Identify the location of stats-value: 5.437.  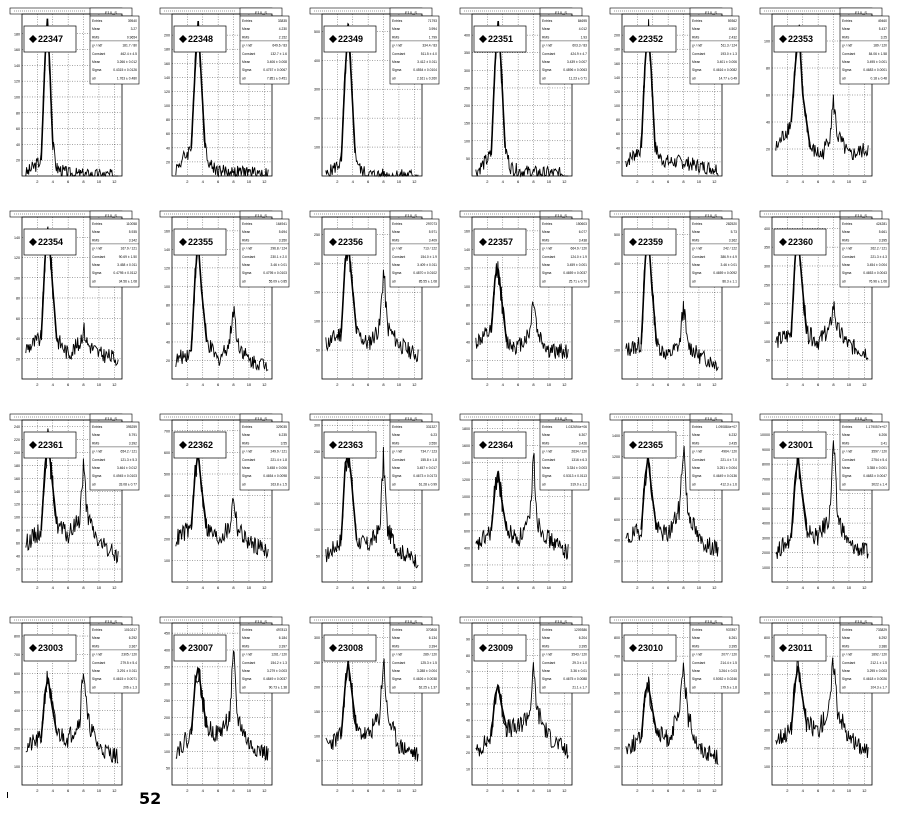
(883, 29).